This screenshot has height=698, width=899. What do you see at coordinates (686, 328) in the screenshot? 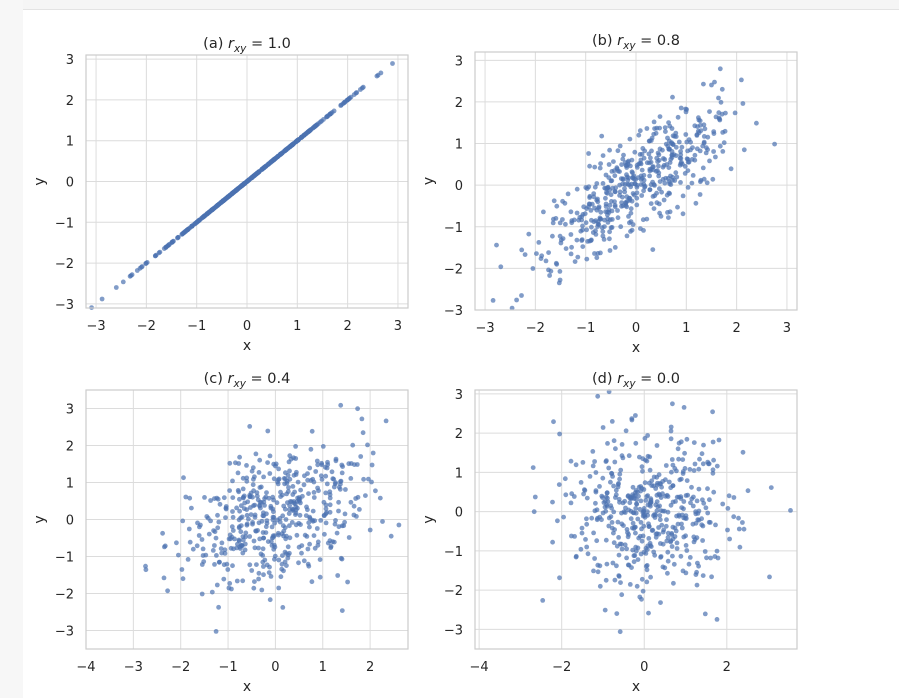
I see `x-tick-label: 1` at bounding box center [686, 328].